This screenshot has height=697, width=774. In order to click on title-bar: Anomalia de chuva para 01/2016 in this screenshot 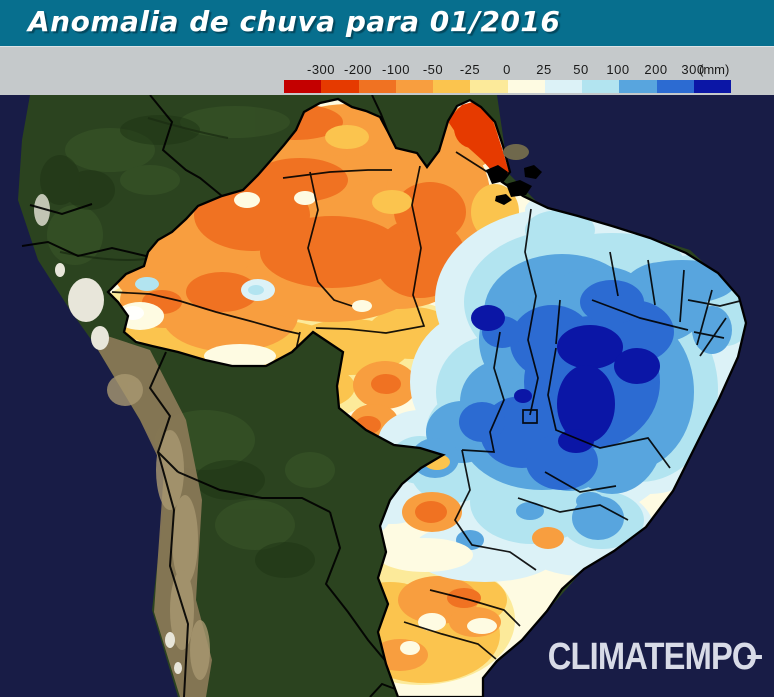, I will do `click(387, 23)`.